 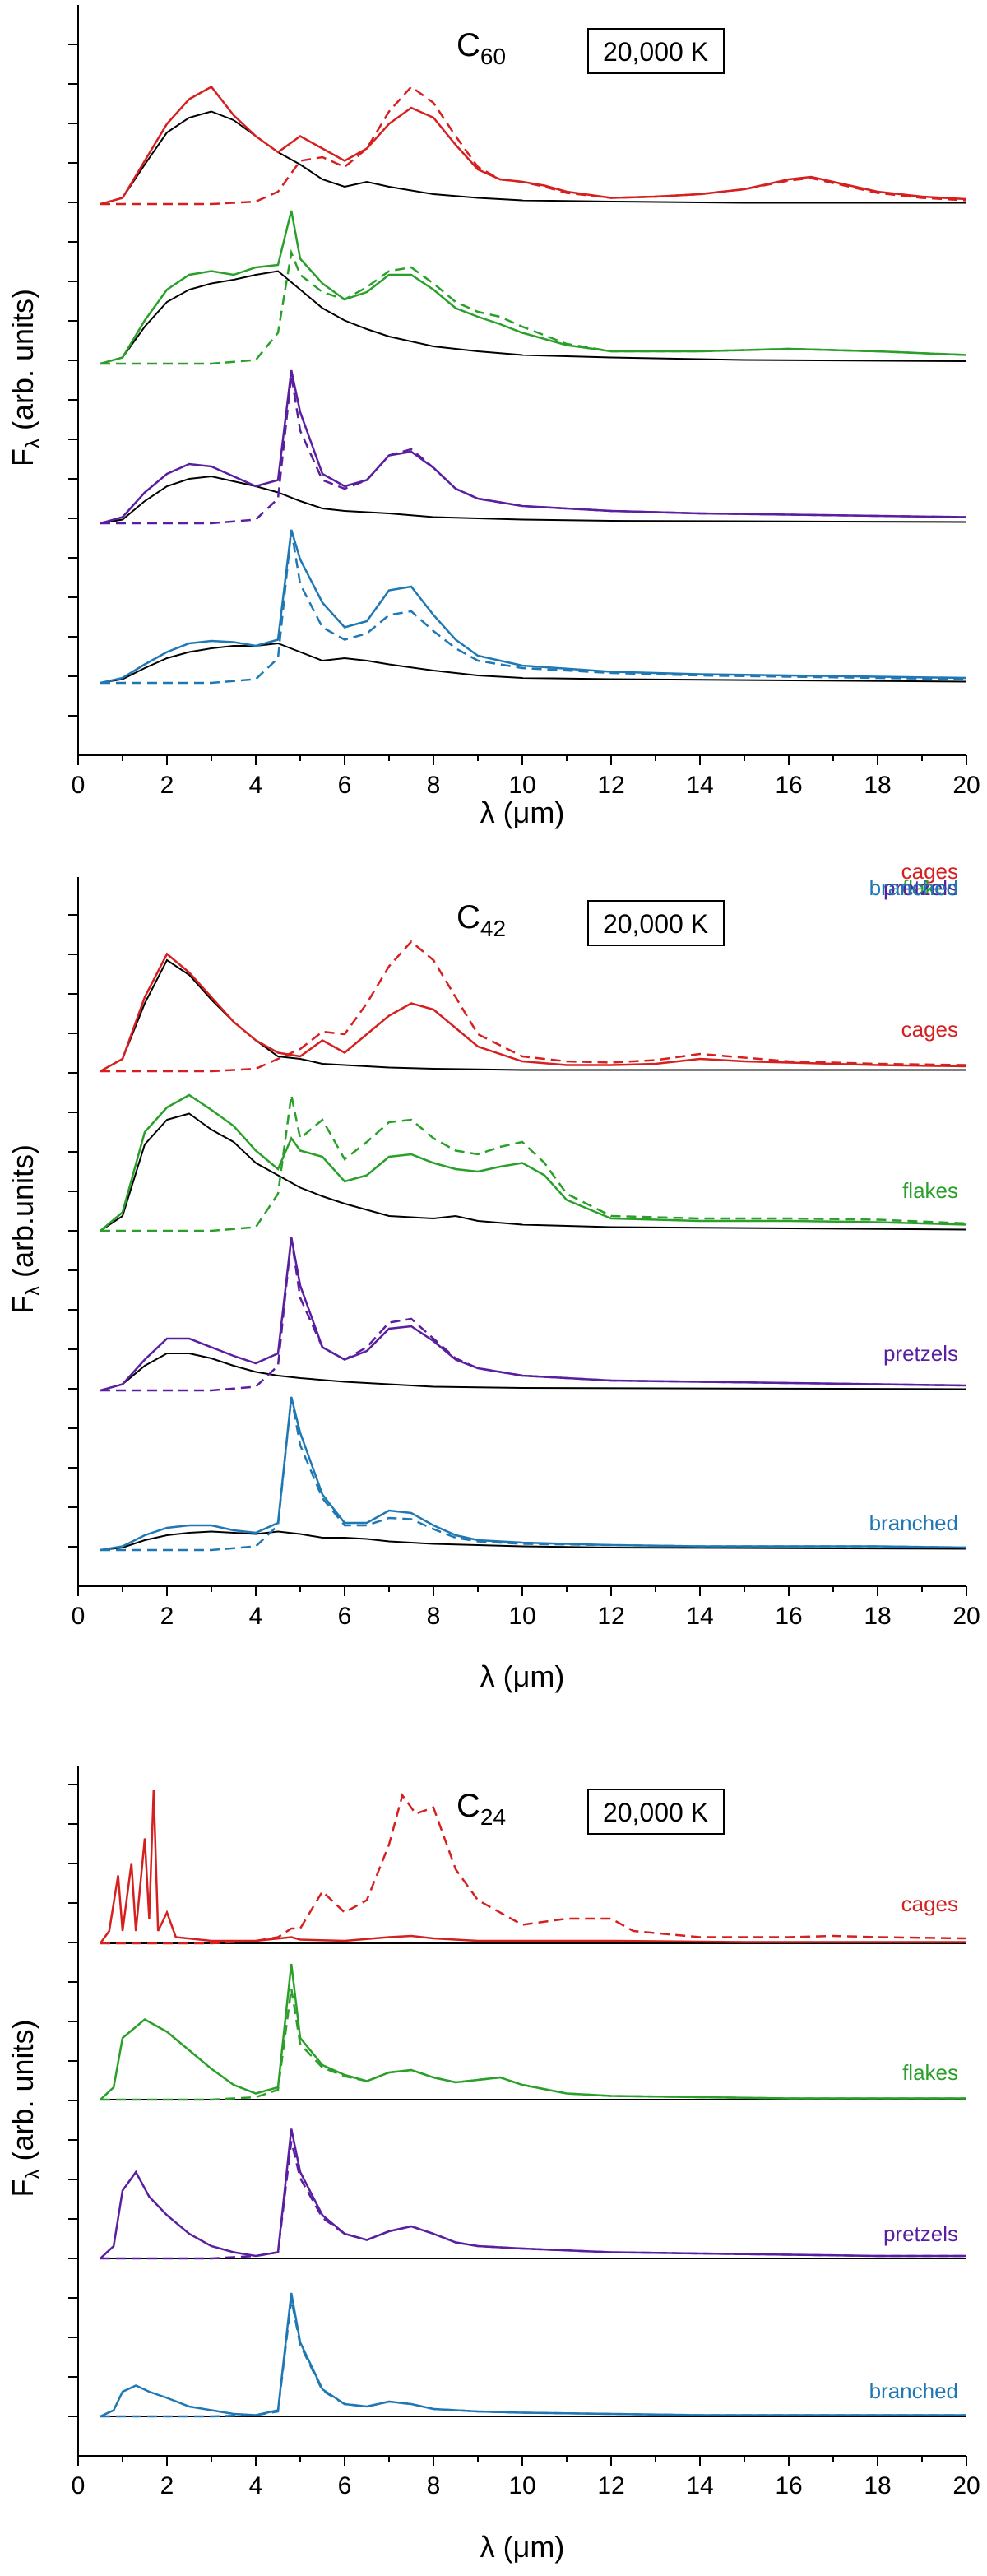 What do you see at coordinates (481, 920) in the screenshot?
I see `panel-title: C42` at bounding box center [481, 920].